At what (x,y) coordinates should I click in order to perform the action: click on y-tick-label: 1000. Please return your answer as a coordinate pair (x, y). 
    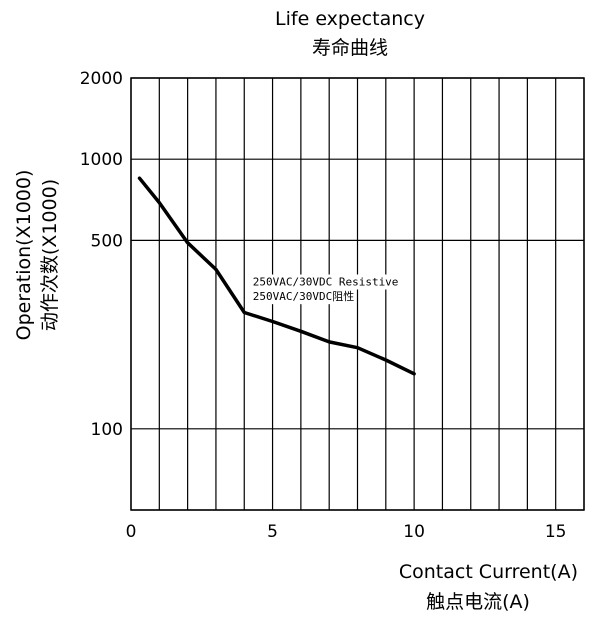
    Looking at the image, I should click on (101, 160).